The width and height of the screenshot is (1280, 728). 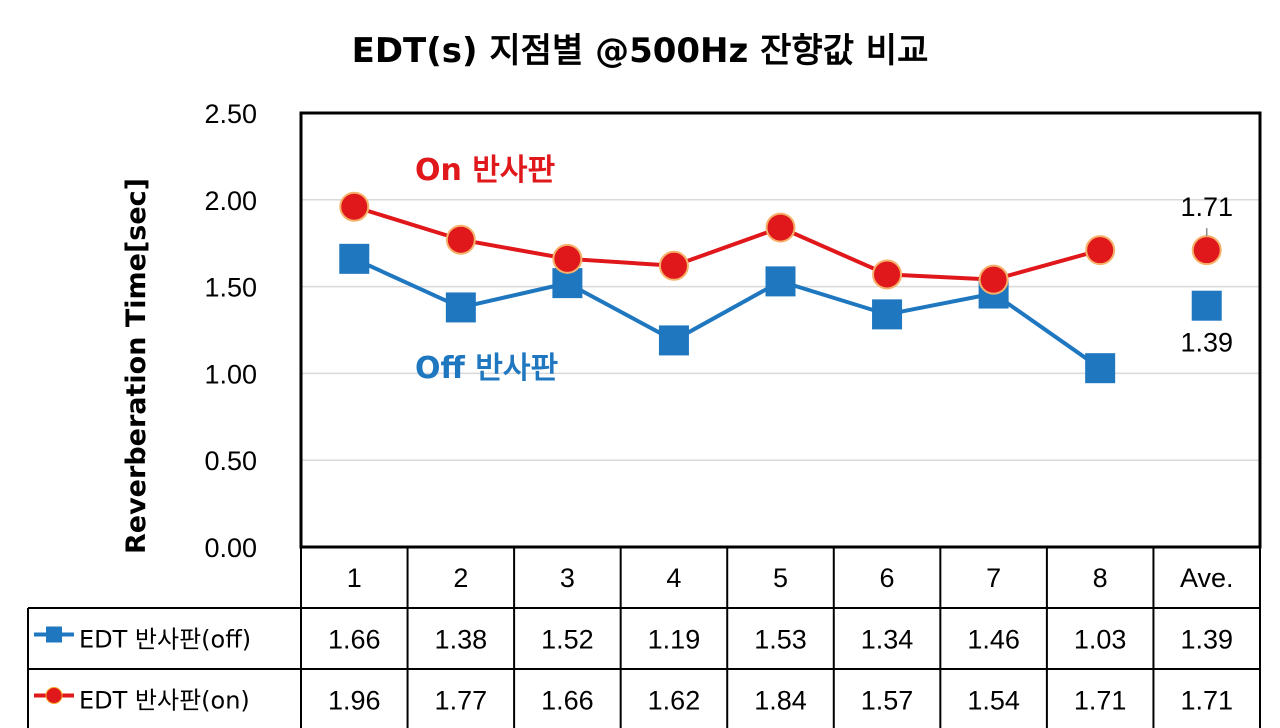 What do you see at coordinates (1206, 343) in the screenshot?
I see `data-label: 1.39` at bounding box center [1206, 343].